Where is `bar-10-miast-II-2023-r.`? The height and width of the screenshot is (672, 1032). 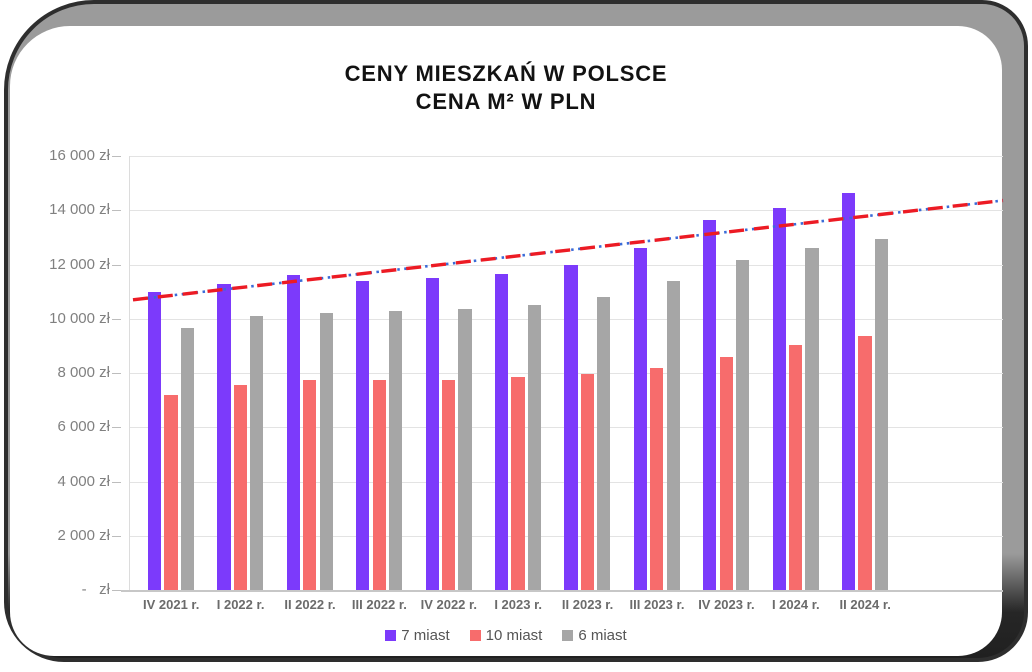 bar-10-miast-II-2023-r. is located at coordinates (587, 482).